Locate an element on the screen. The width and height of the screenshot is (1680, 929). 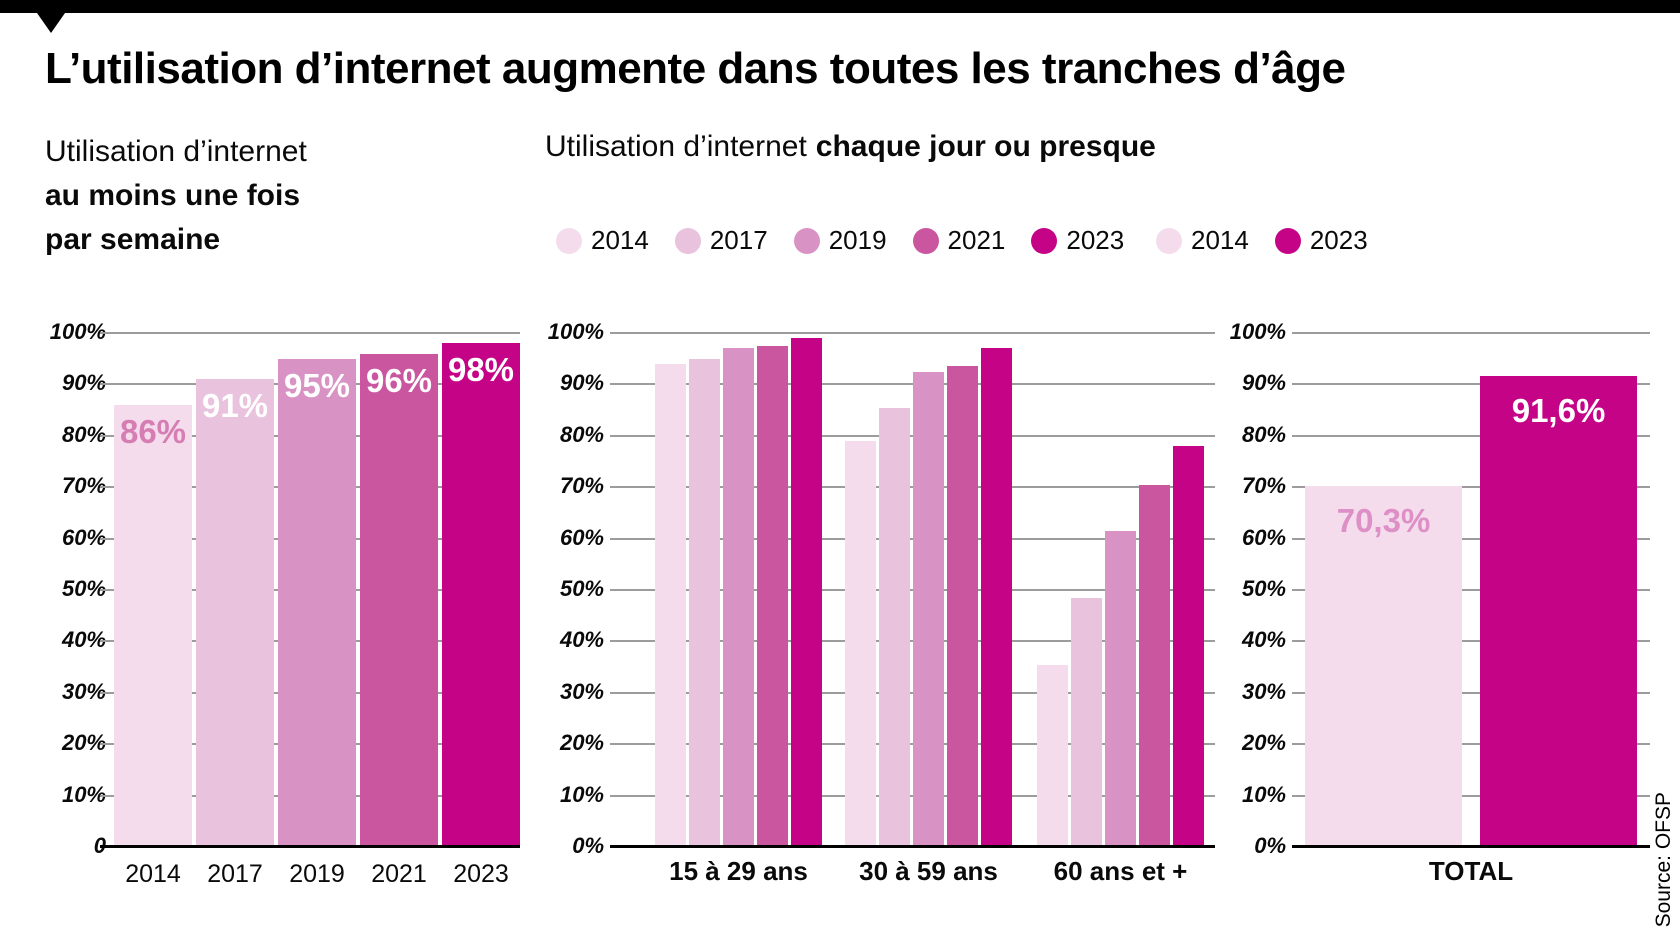
weekly-ytick-80: 80% is located at coordinates (83, 434).